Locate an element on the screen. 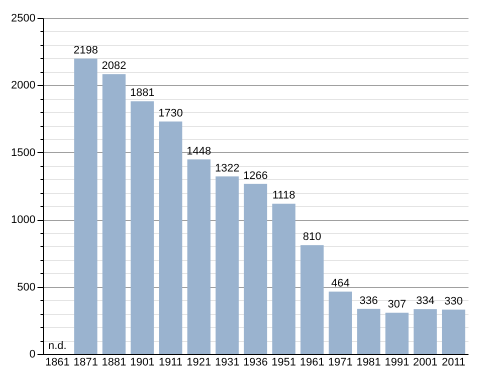 The width and height of the screenshot is (488, 373). y-tick-label: 0 is located at coordinates (32, 354).